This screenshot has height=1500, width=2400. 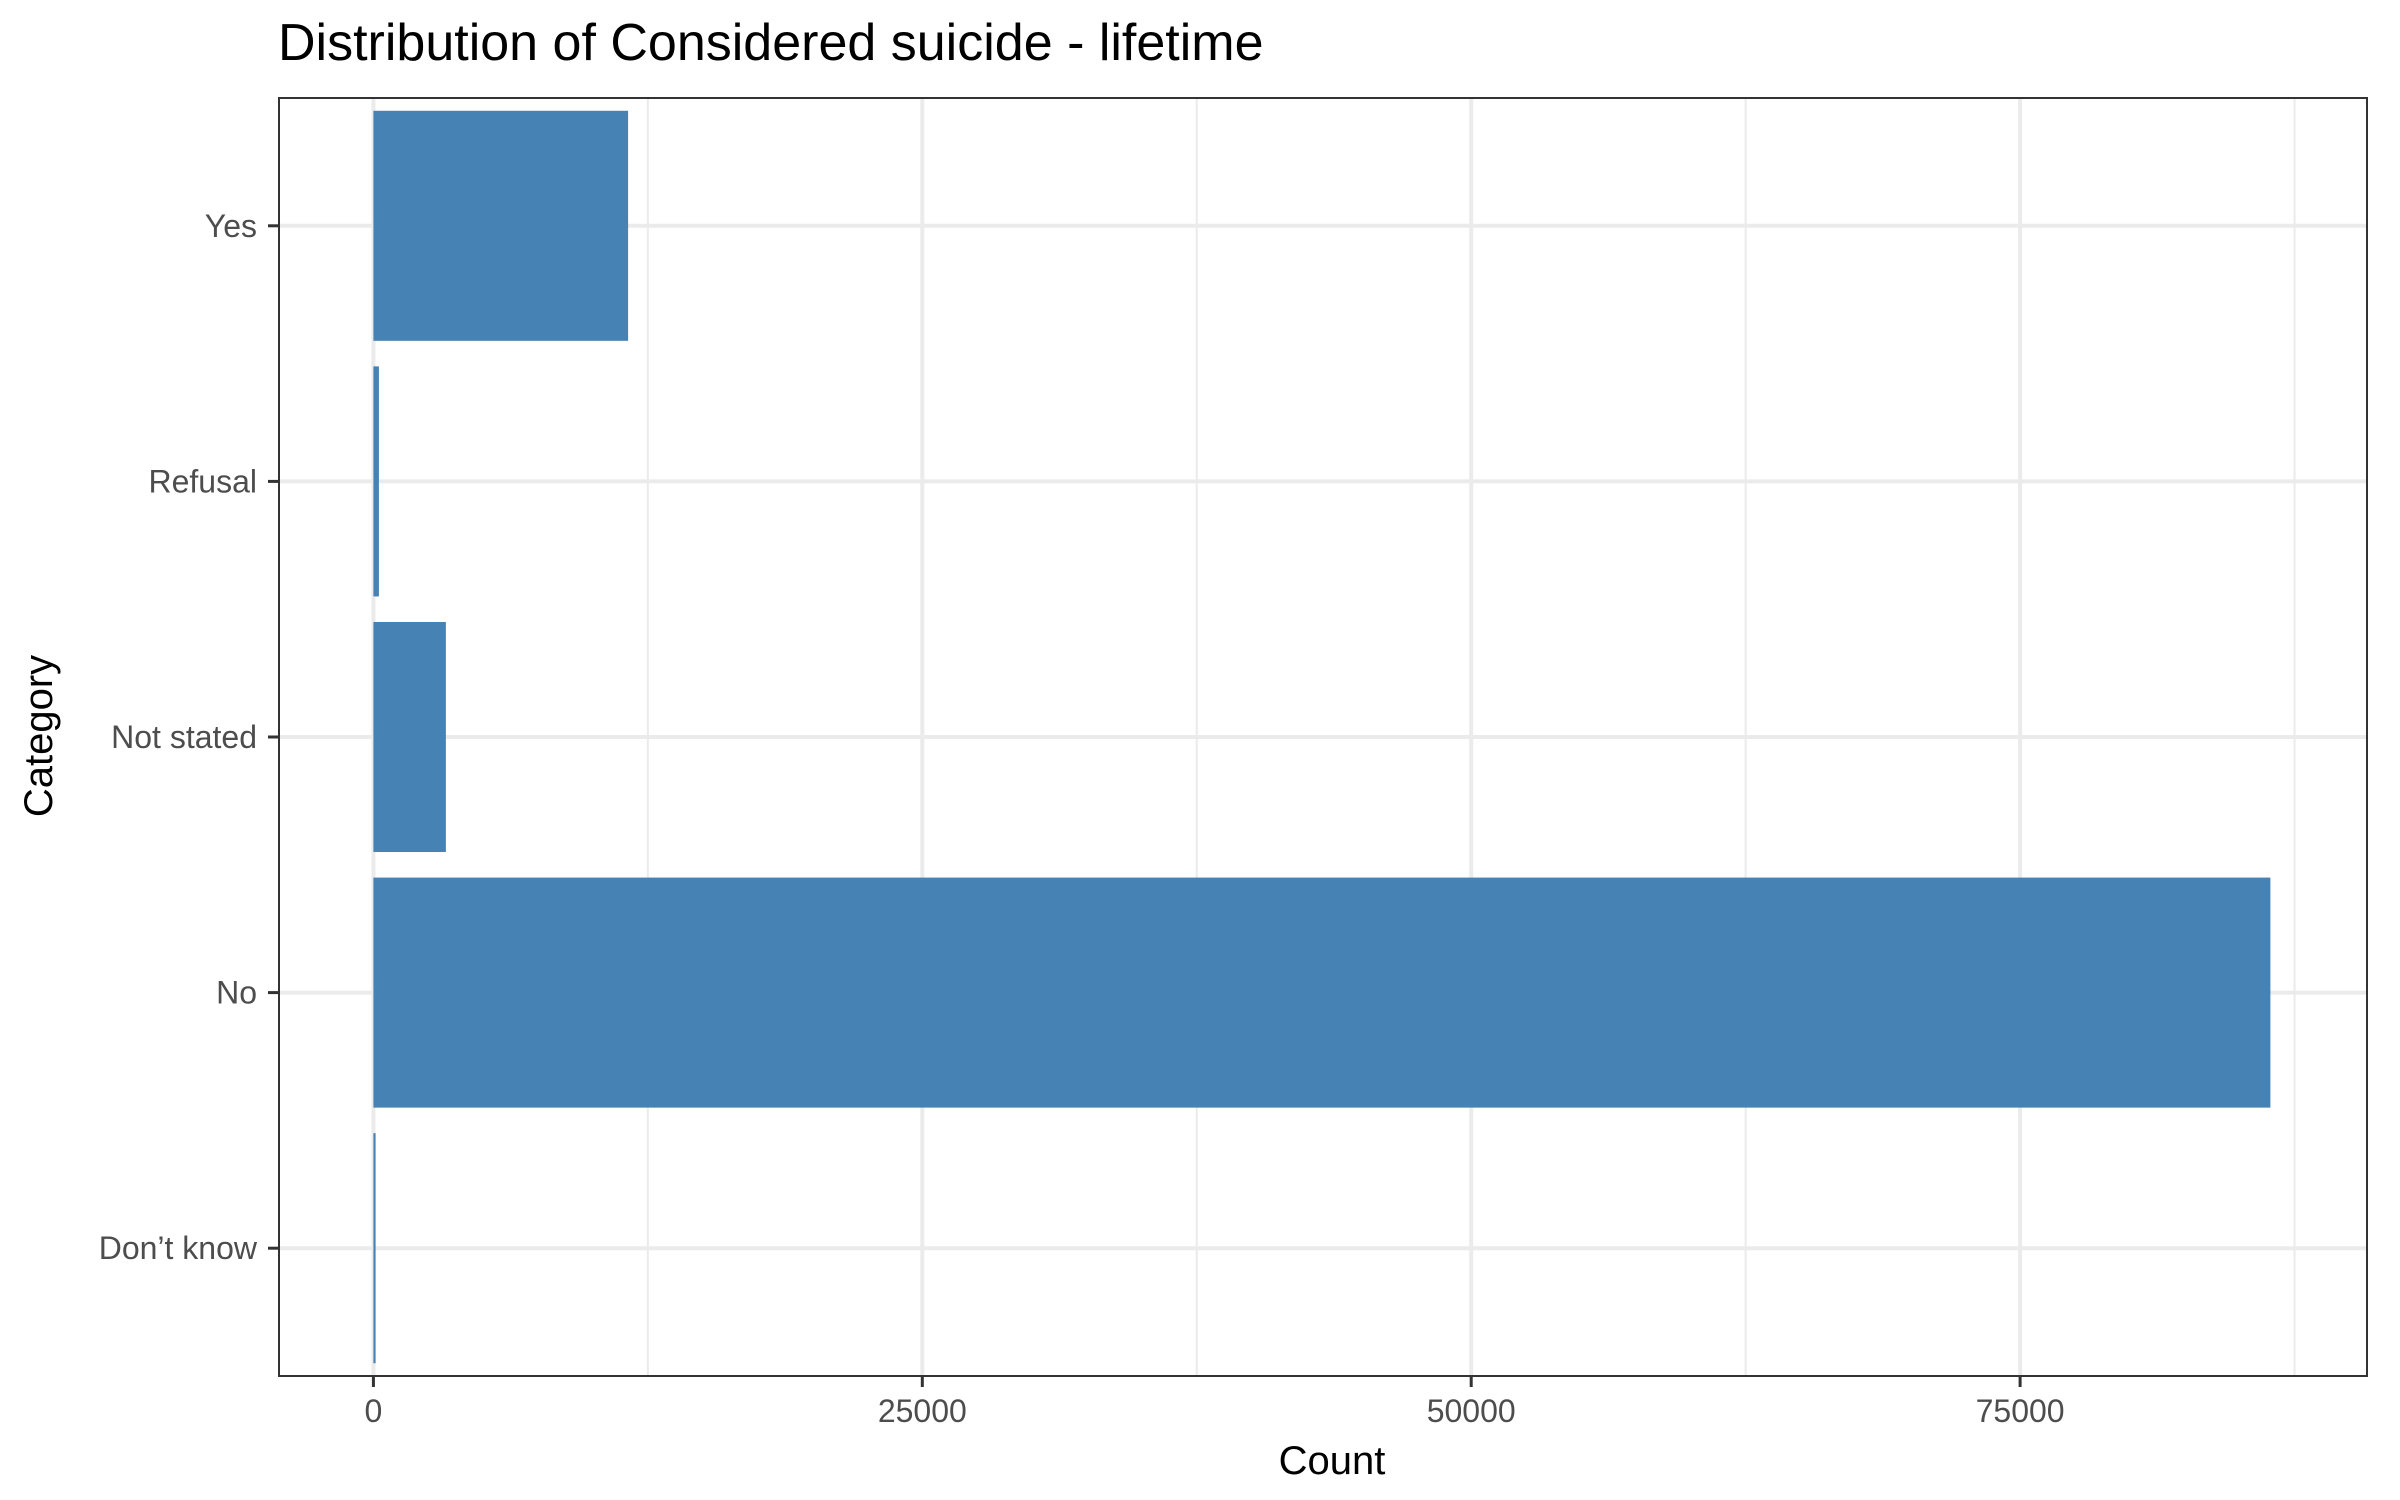 What do you see at coordinates (184, 737) in the screenshot?
I see `y-tick-label: Not stated` at bounding box center [184, 737].